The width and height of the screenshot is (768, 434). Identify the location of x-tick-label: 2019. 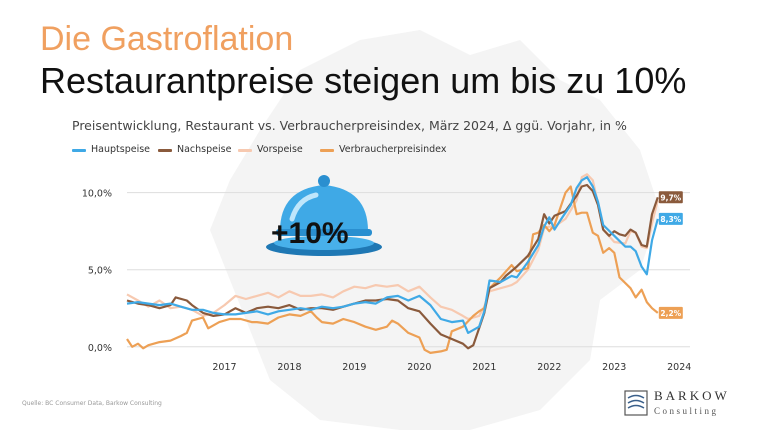
(354, 367).